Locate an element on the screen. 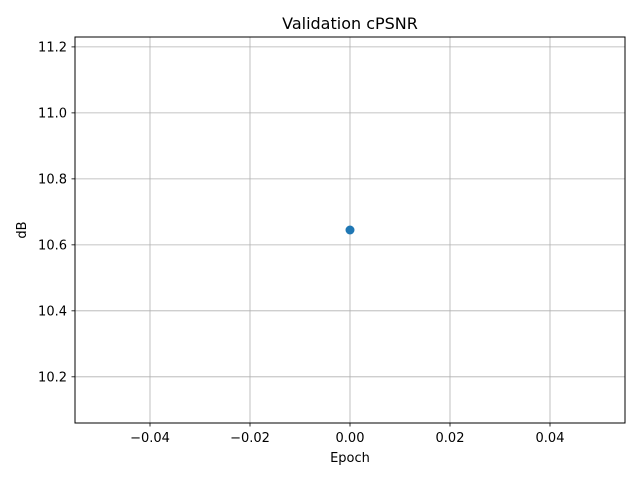  y-tick-label: 10.6 is located at coordinates (52, 245).